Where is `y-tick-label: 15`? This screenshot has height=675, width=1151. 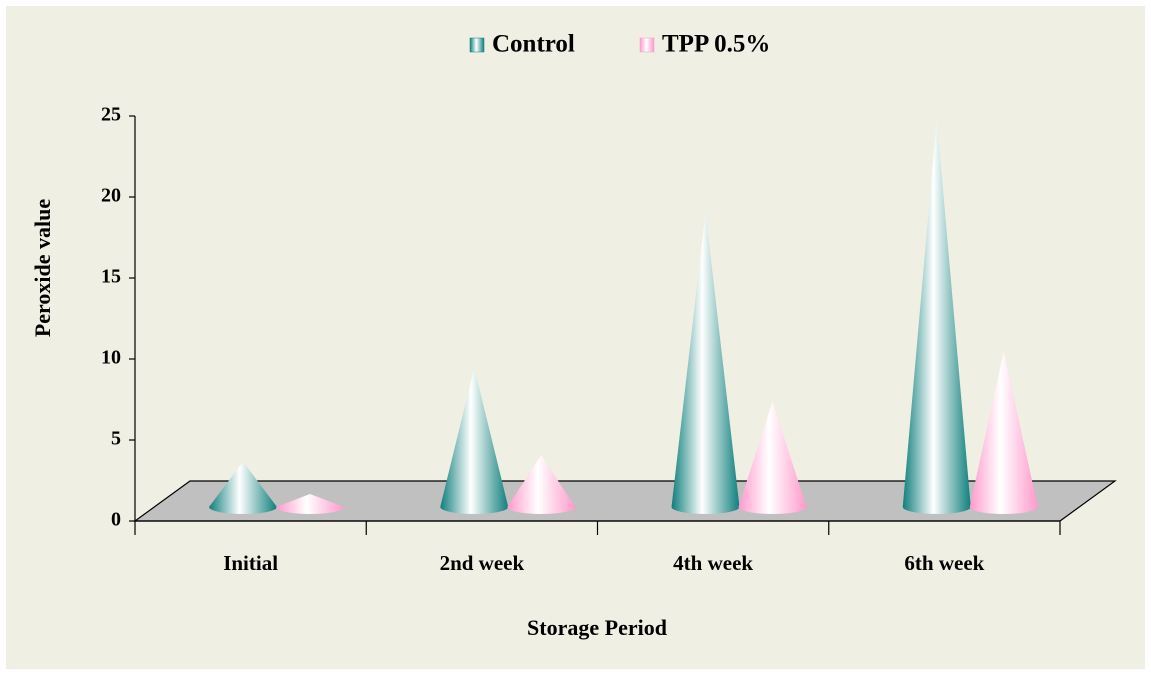
y-tick-label: 15 is located at coordinates (111, 277).